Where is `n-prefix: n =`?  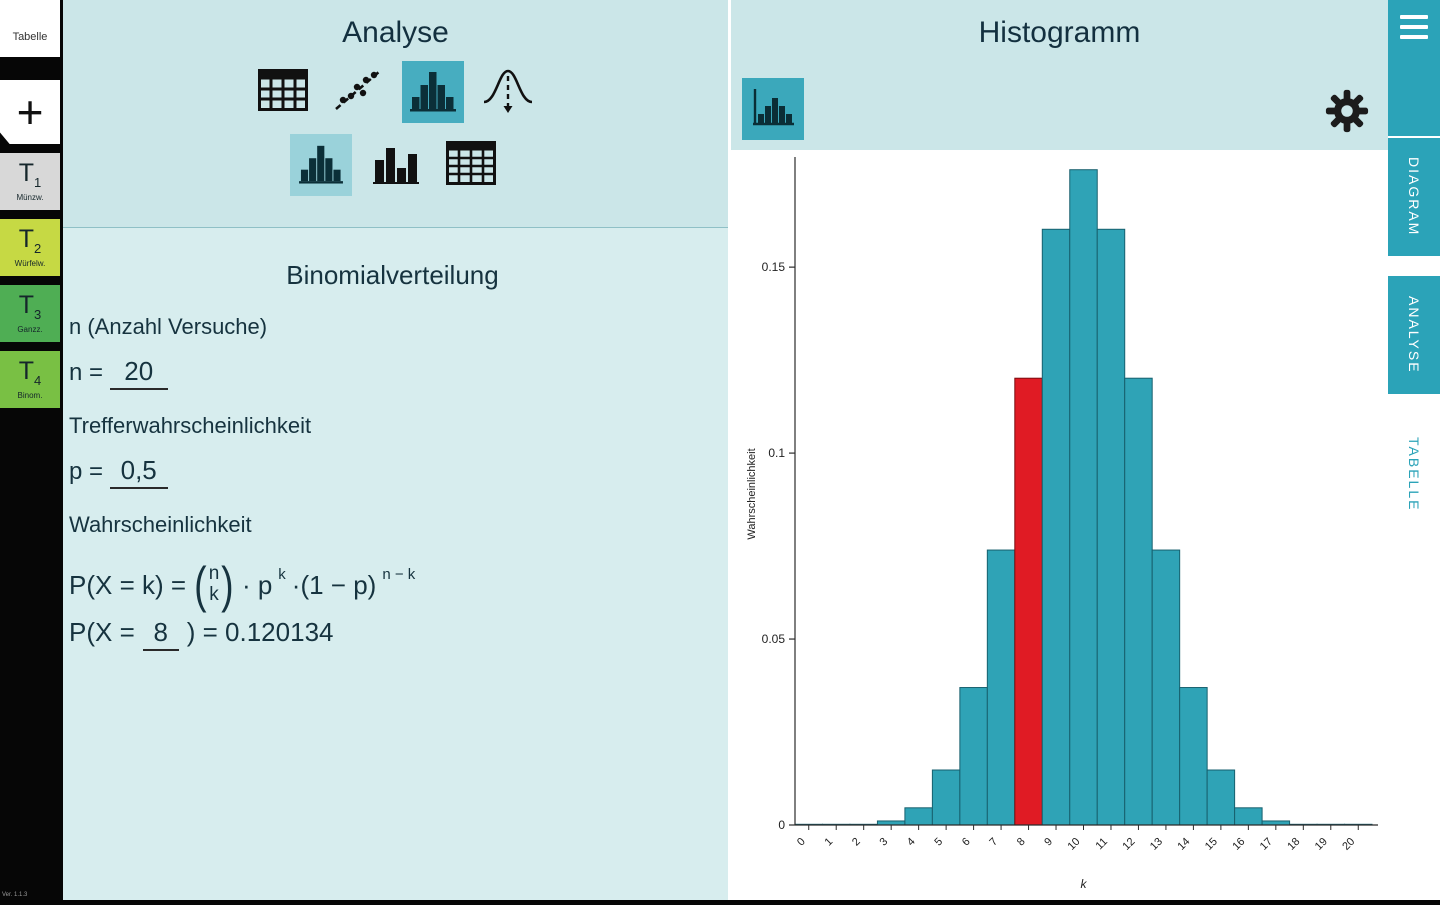
n-prefix: n = is located at coordinates (86, 372).